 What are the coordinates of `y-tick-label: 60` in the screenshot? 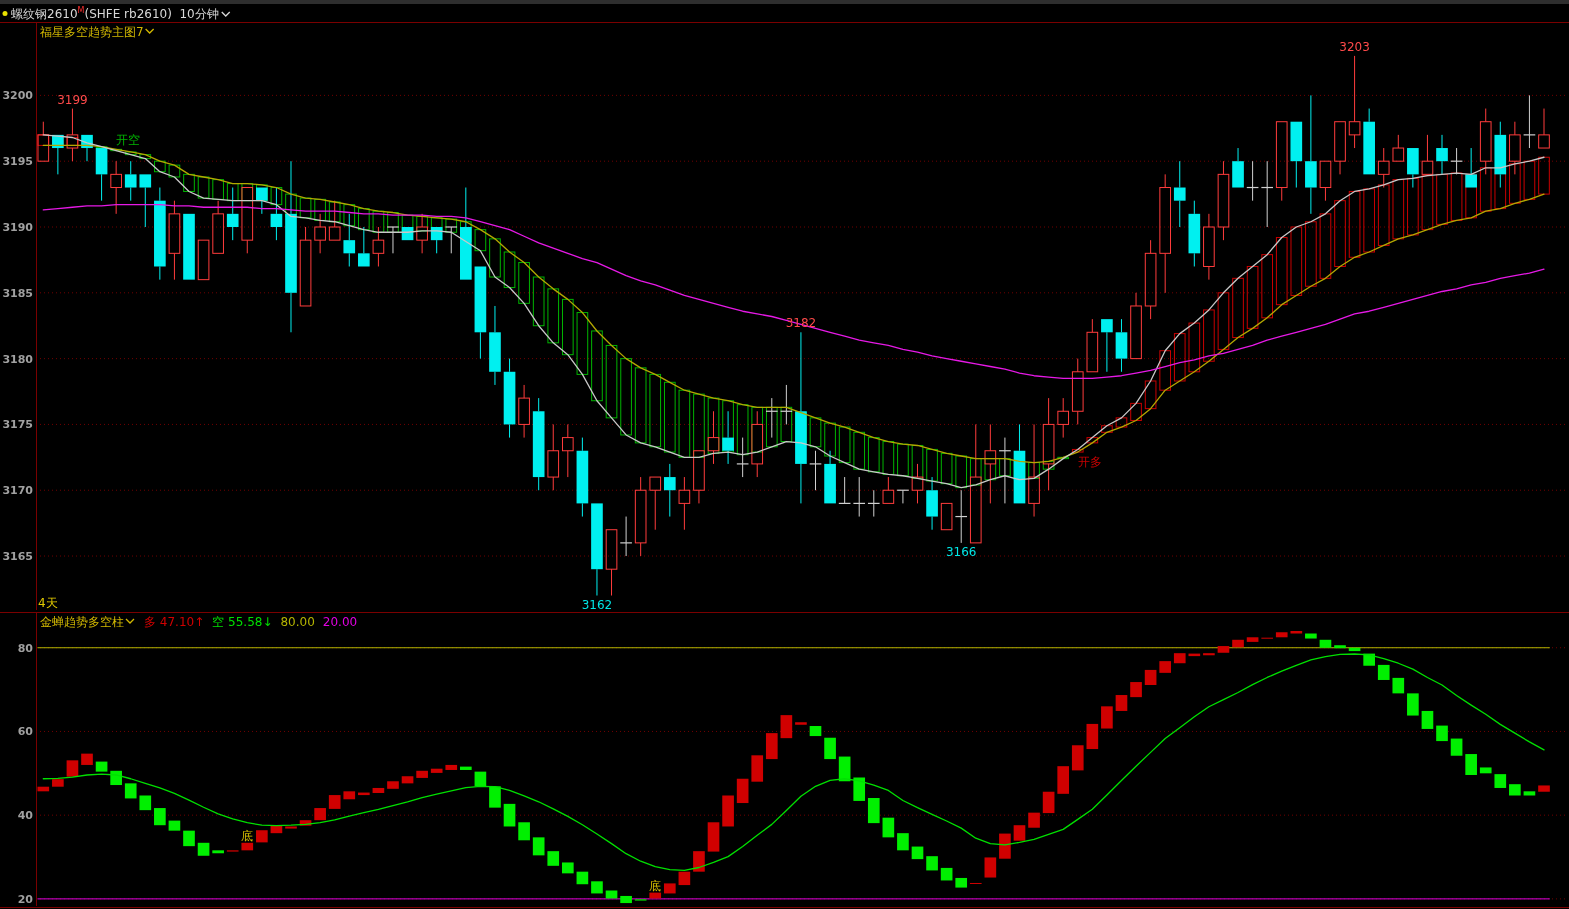 It's located at (25, 732).